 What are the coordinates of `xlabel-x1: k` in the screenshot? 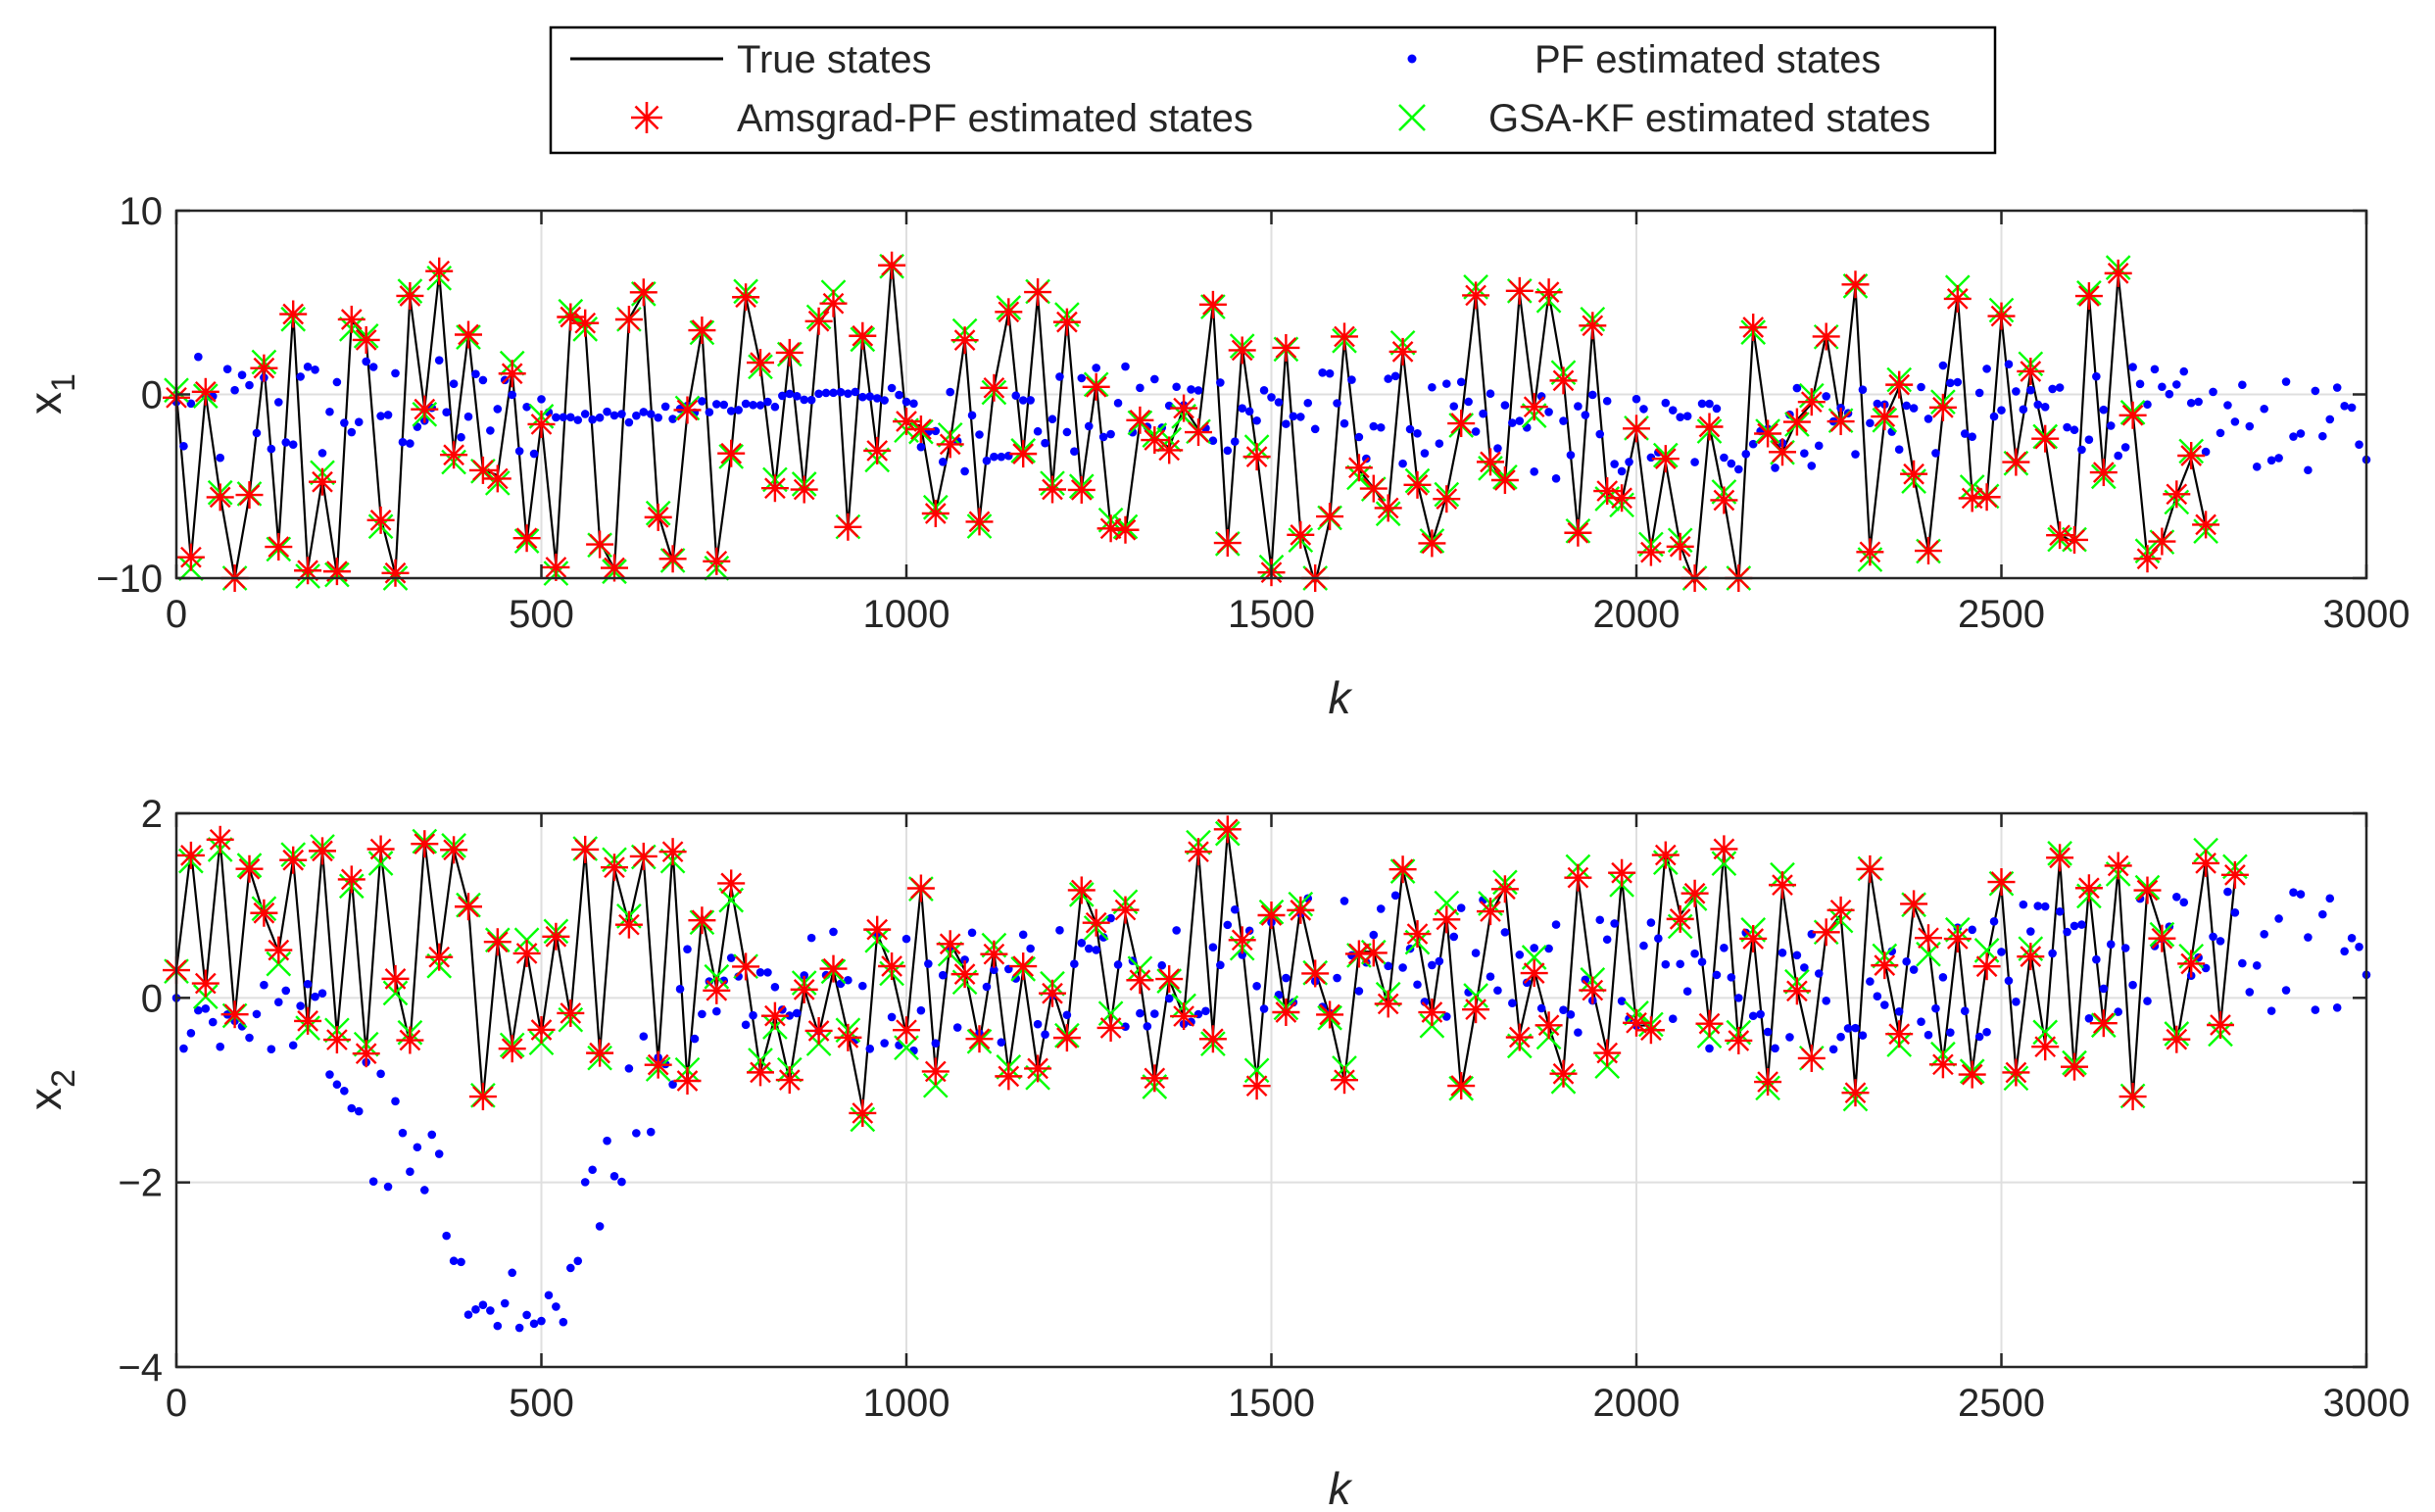 It's located at (1341, 697).